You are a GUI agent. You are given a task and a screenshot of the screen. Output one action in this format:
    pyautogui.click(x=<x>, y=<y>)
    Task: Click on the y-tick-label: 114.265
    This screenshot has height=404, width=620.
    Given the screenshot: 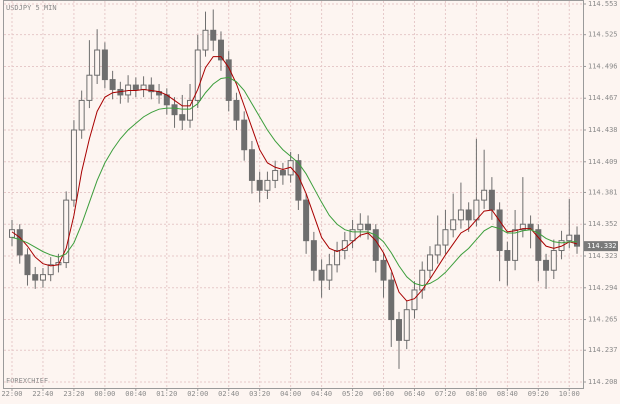 What is the action you would take?
    pyautogui.click(x=603, y=320)
    